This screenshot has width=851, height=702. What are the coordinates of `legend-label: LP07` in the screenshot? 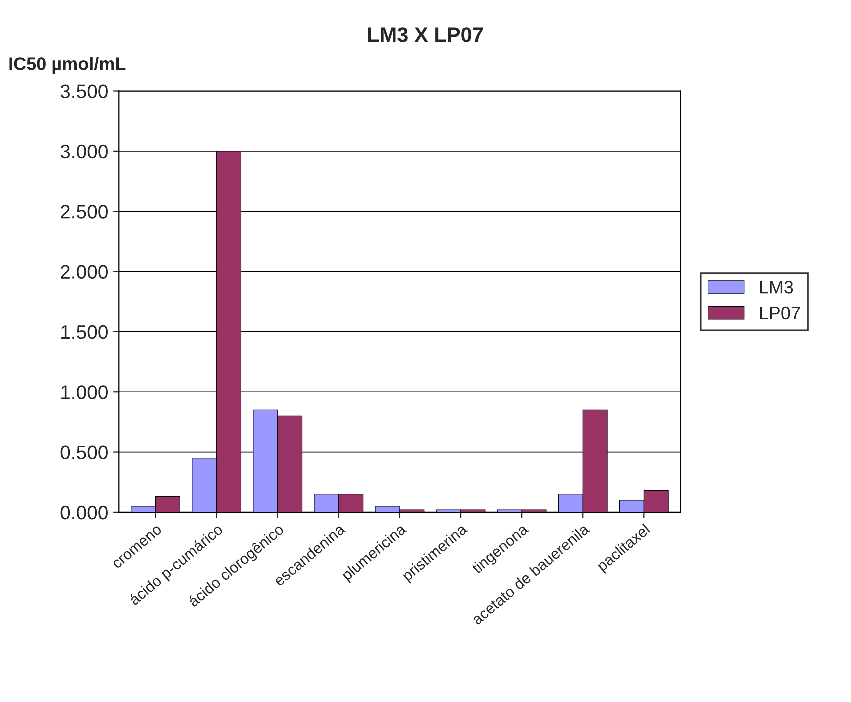 It's located at (780, 313).